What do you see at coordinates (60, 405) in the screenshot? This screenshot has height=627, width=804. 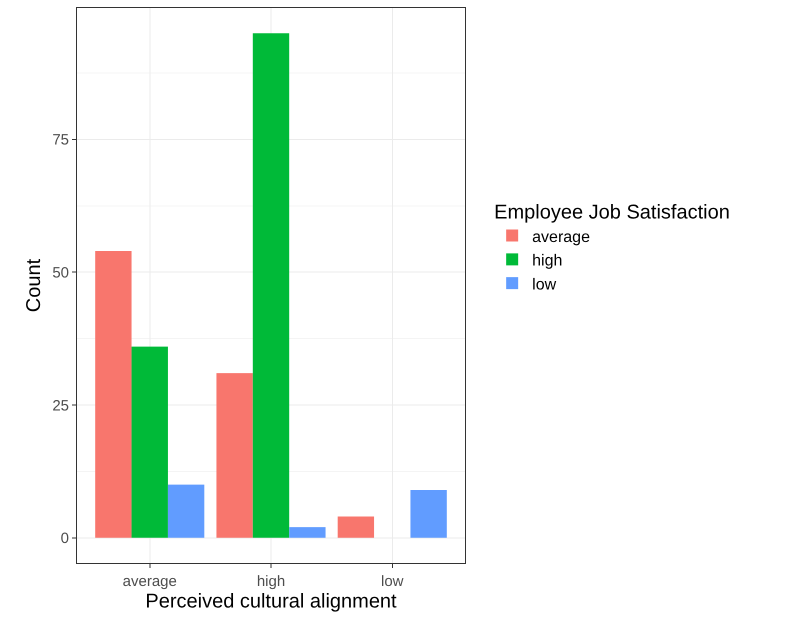 I see `y-tick-label: 25` at bounding box center [60, 405].